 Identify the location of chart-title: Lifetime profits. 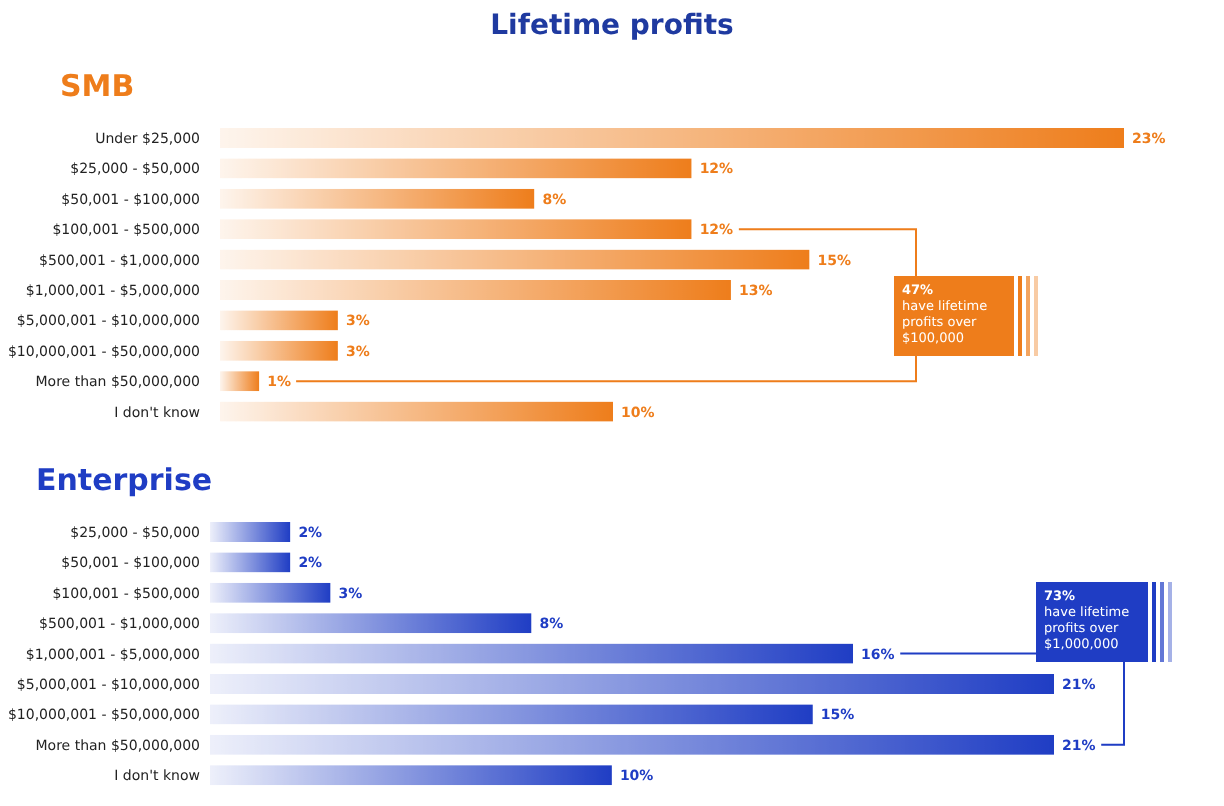
(612, 26).